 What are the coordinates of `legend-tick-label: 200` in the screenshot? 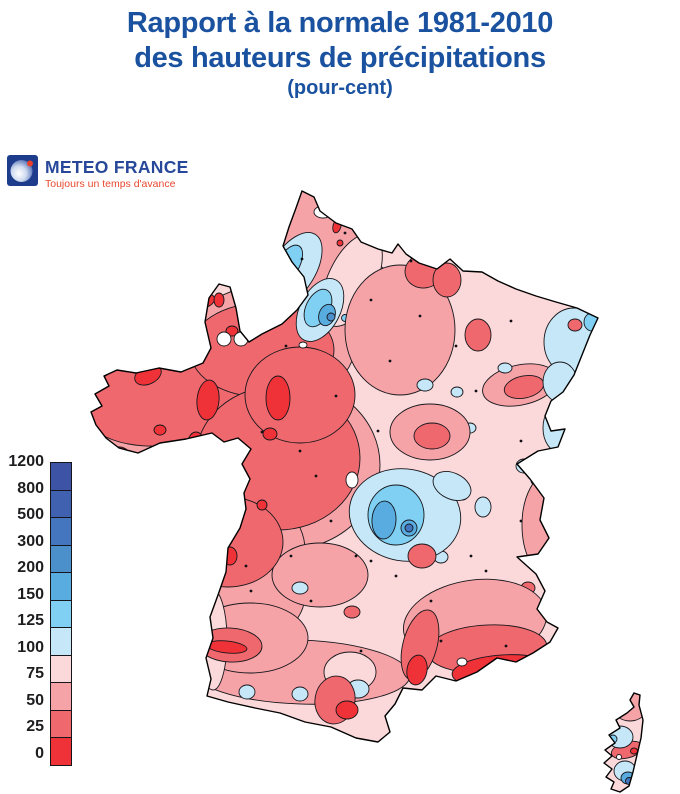 It's located at (30, 567).